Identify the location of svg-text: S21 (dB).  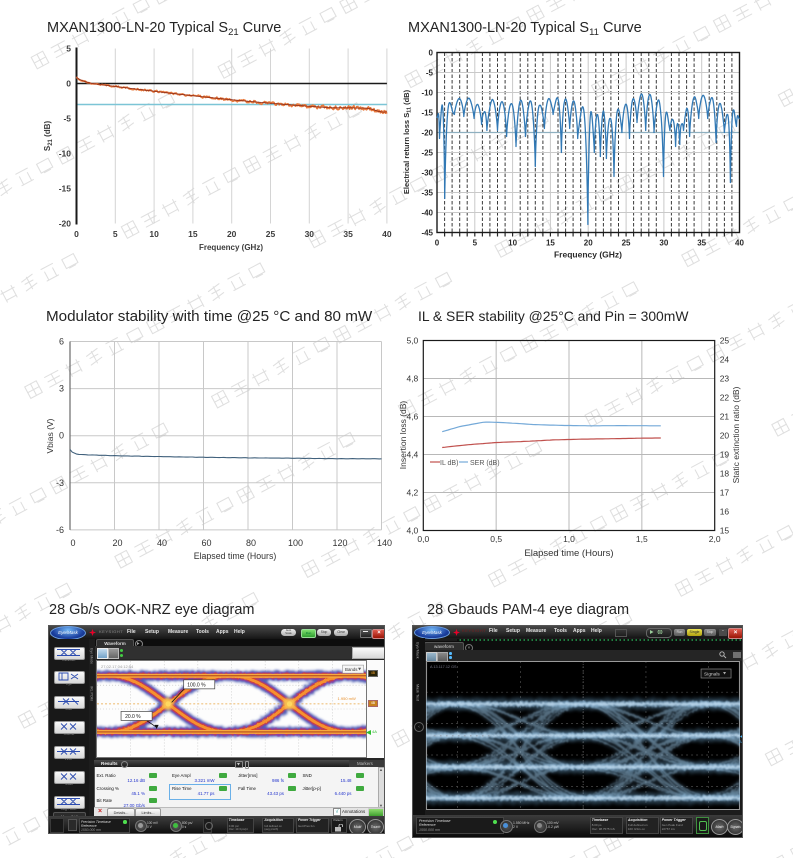
(48, 136).